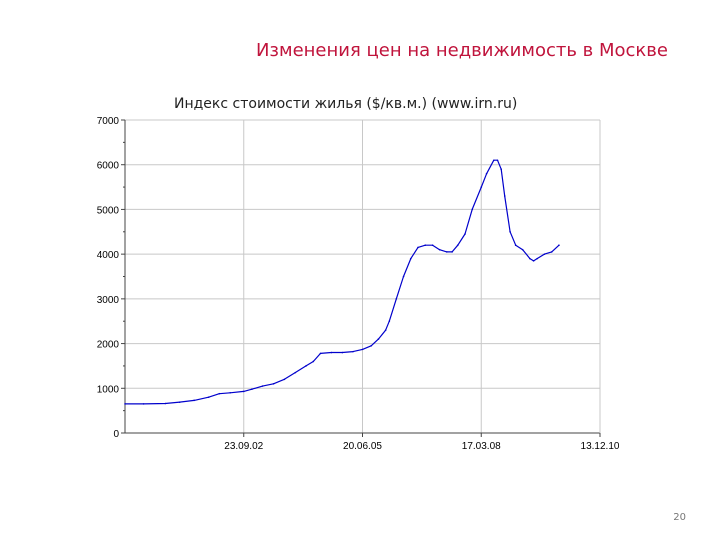 This screenshot has width=720, height=540. Describe the element at coordinates (243, 446) in the screenshot. I see `x-tick-label: 23.09.02` at that location.